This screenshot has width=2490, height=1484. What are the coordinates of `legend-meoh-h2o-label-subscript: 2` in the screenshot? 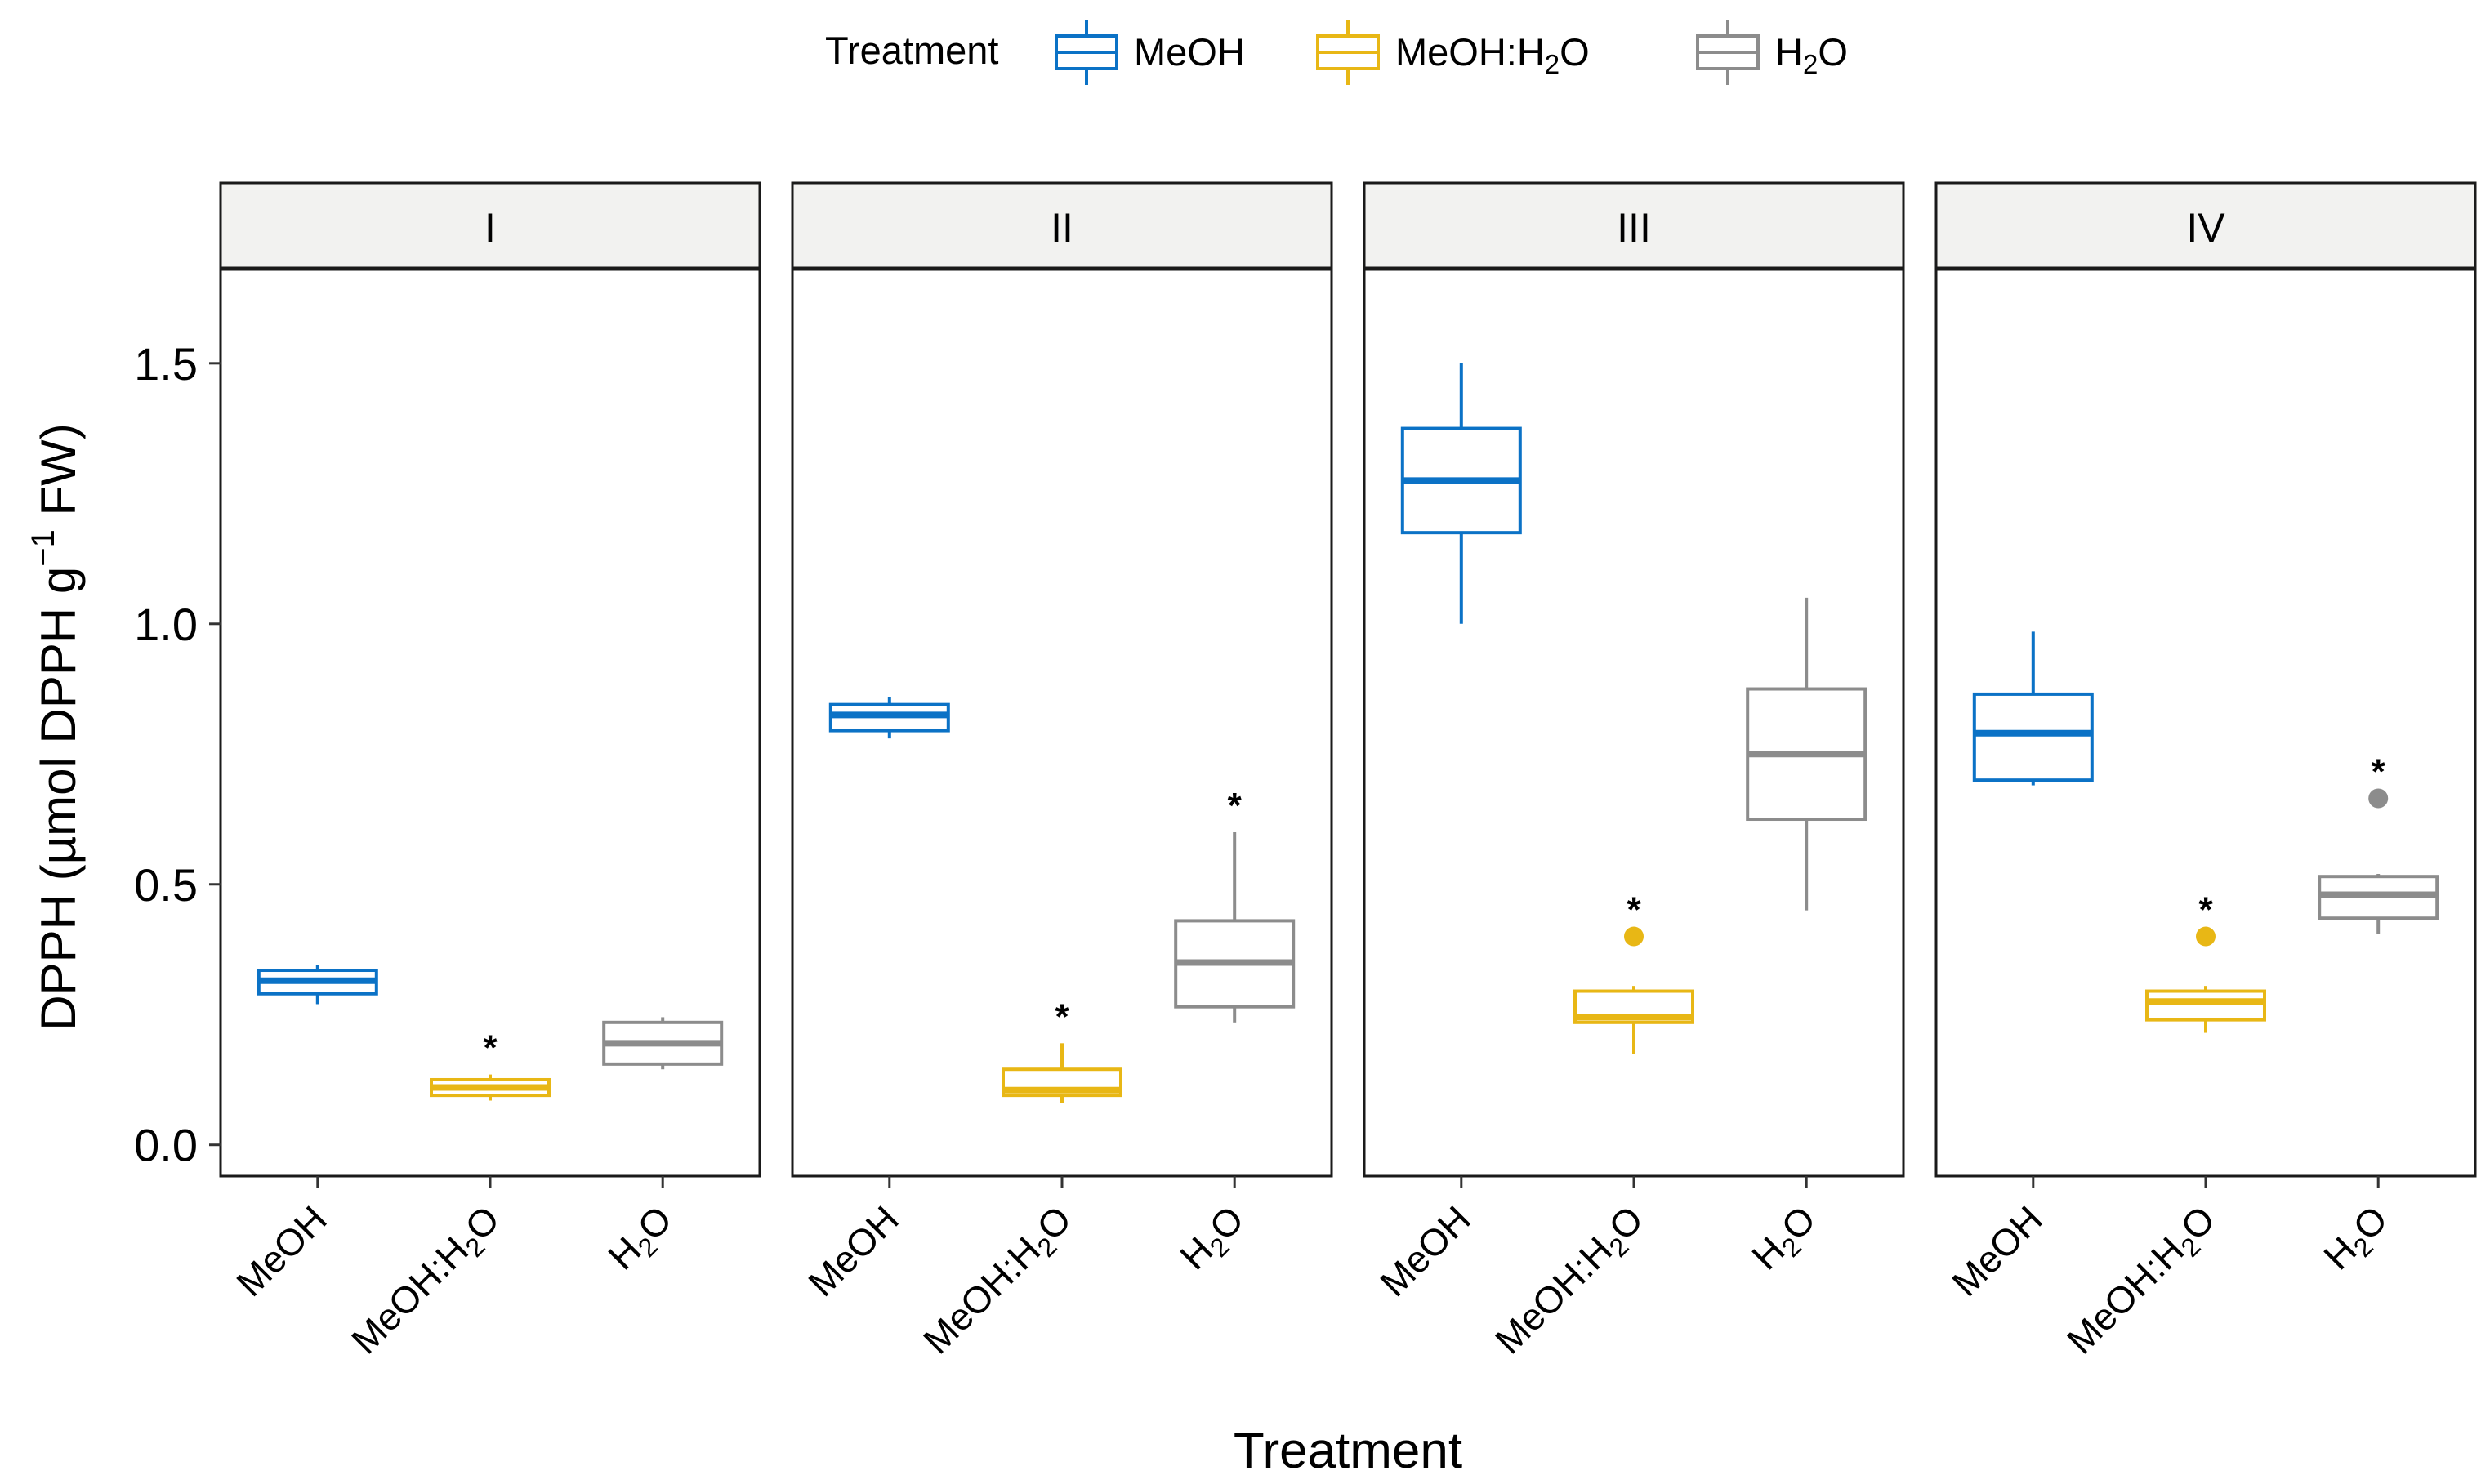 It's located at (1552, 64).